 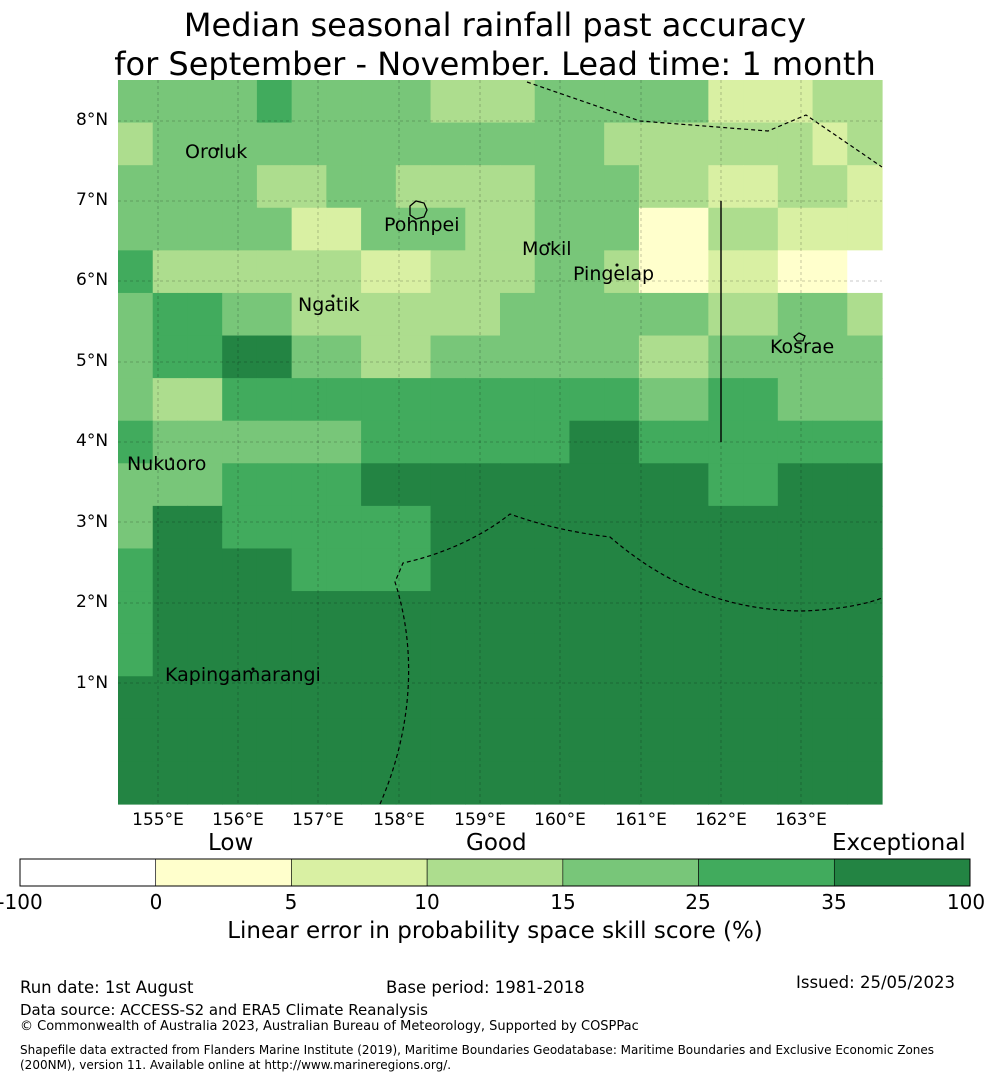 I want to click on place-pingelap: Pingelap, so click(x=614, y=274).